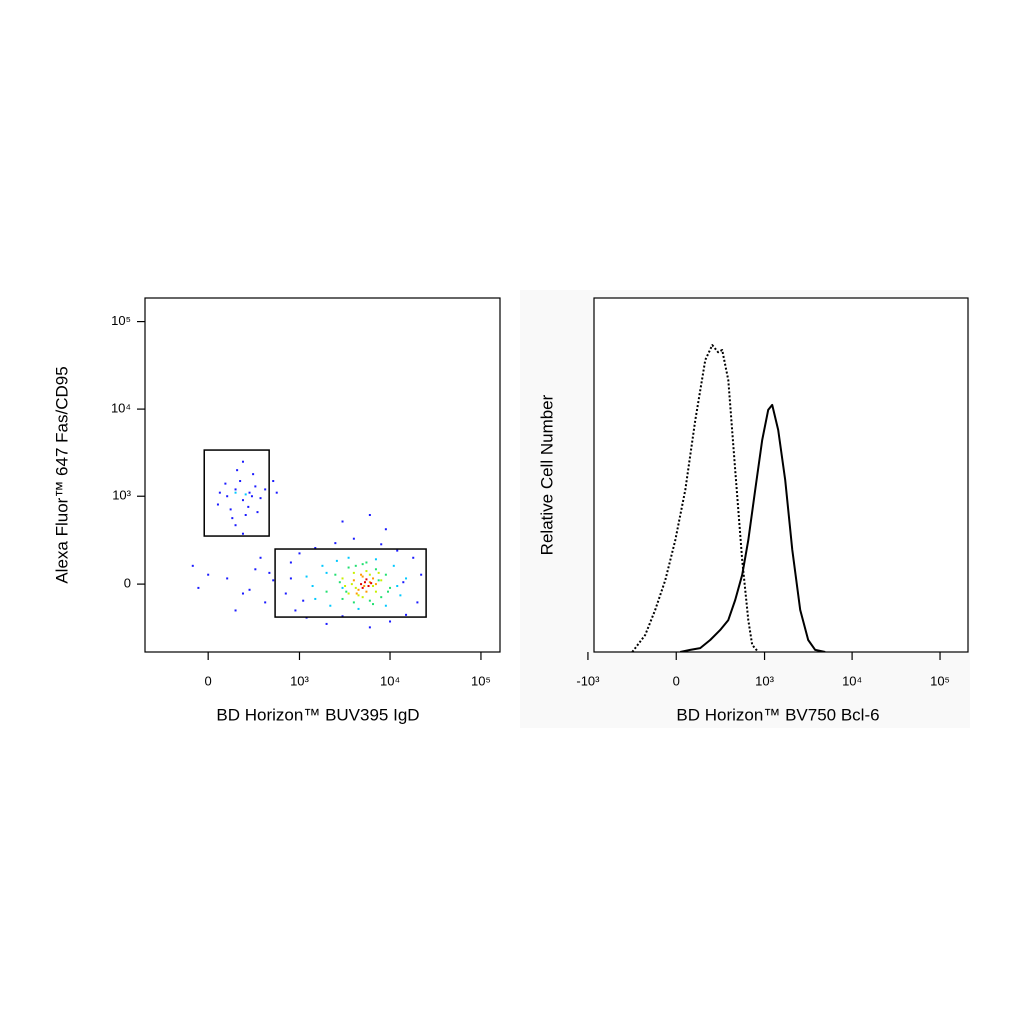  Describe the element at coordinates (121, 408) in the screenshot. I see `y-tick-label: 10⁴` at that location.